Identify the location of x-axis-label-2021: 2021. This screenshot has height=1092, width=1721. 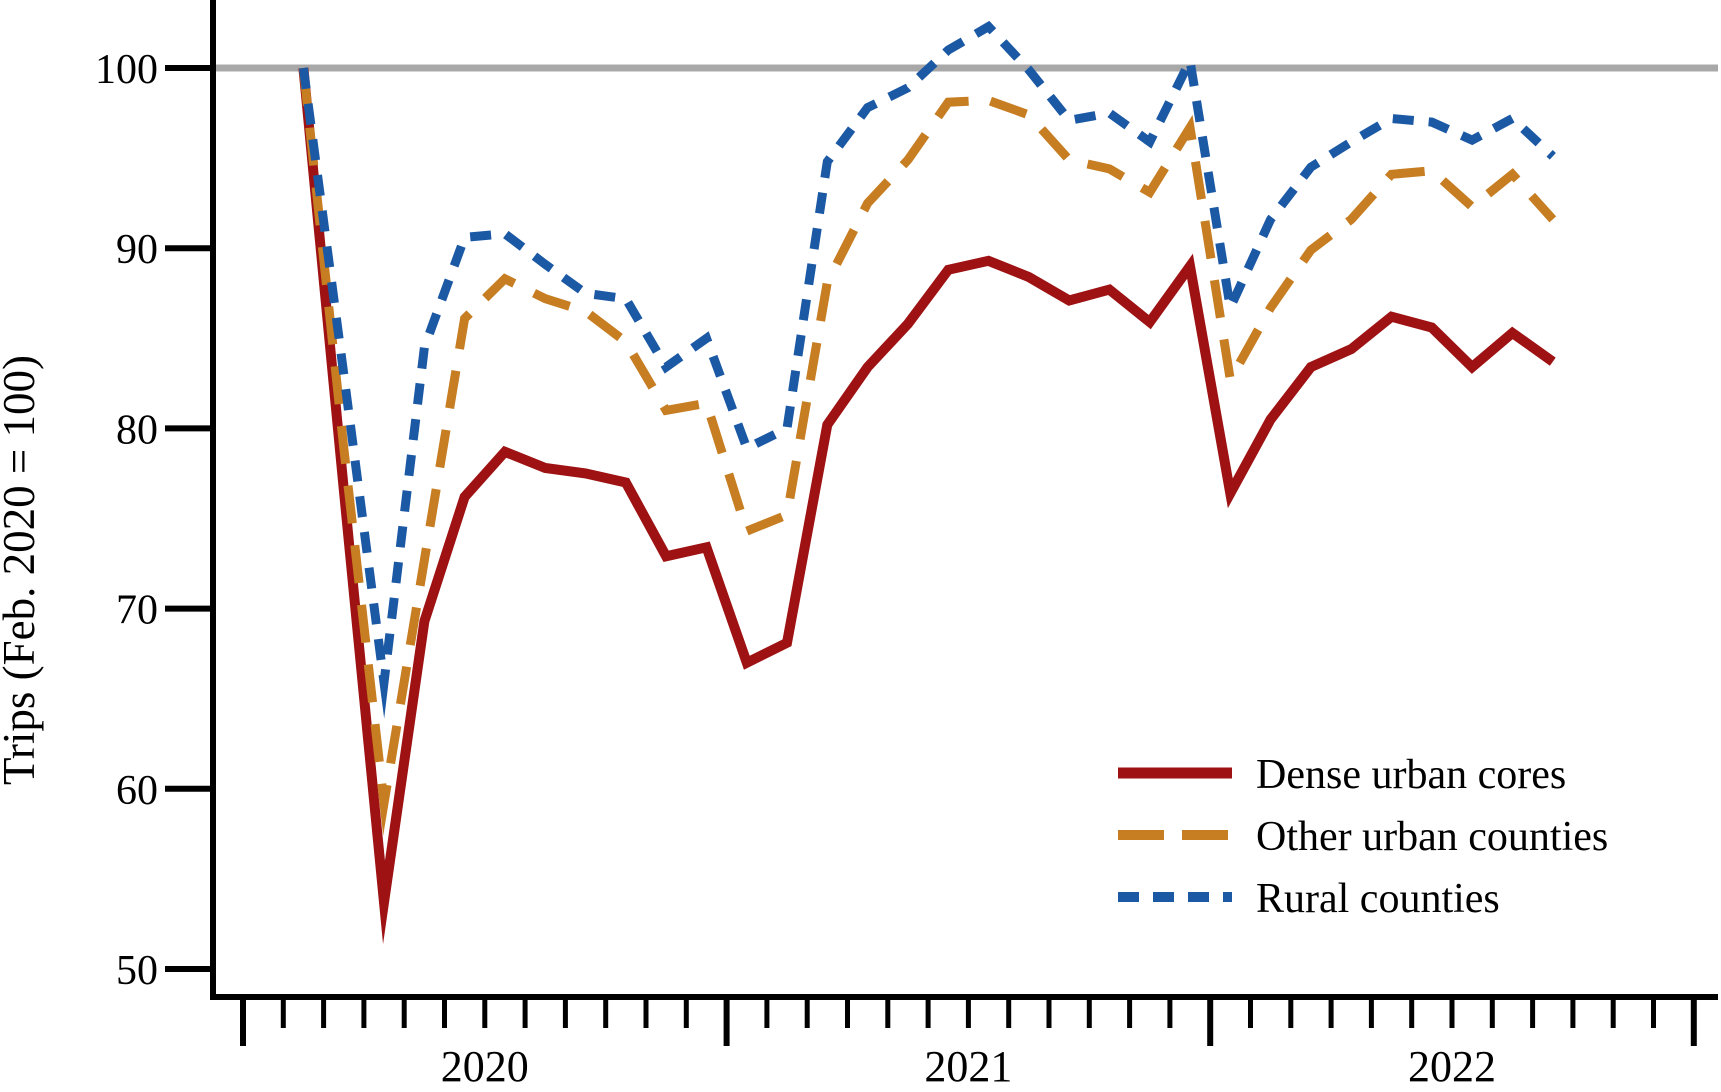
(968, 1066).